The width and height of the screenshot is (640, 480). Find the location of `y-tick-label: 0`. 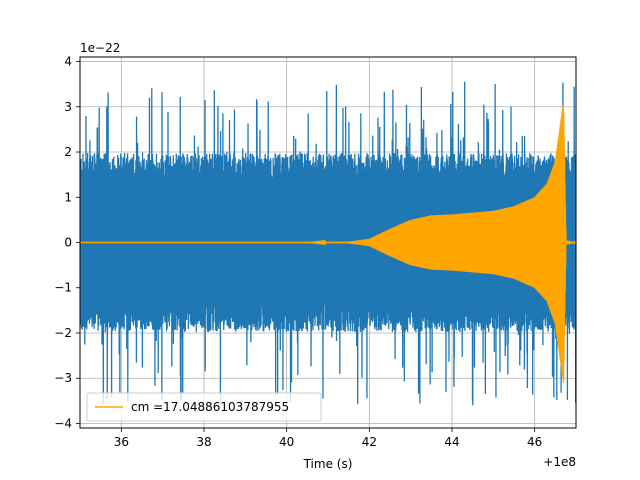

y-tick-label: 0 is located at coordinates (68, 243).